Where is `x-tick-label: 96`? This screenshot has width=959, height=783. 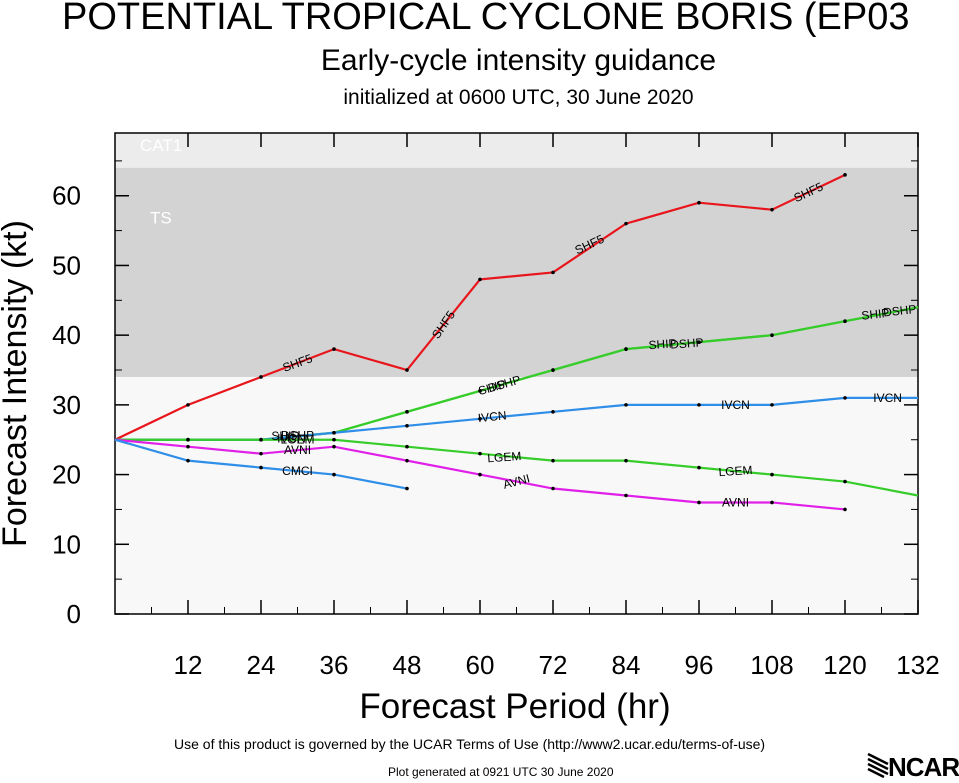
x-tick-label: 96 is located at coordinates (699, 665).